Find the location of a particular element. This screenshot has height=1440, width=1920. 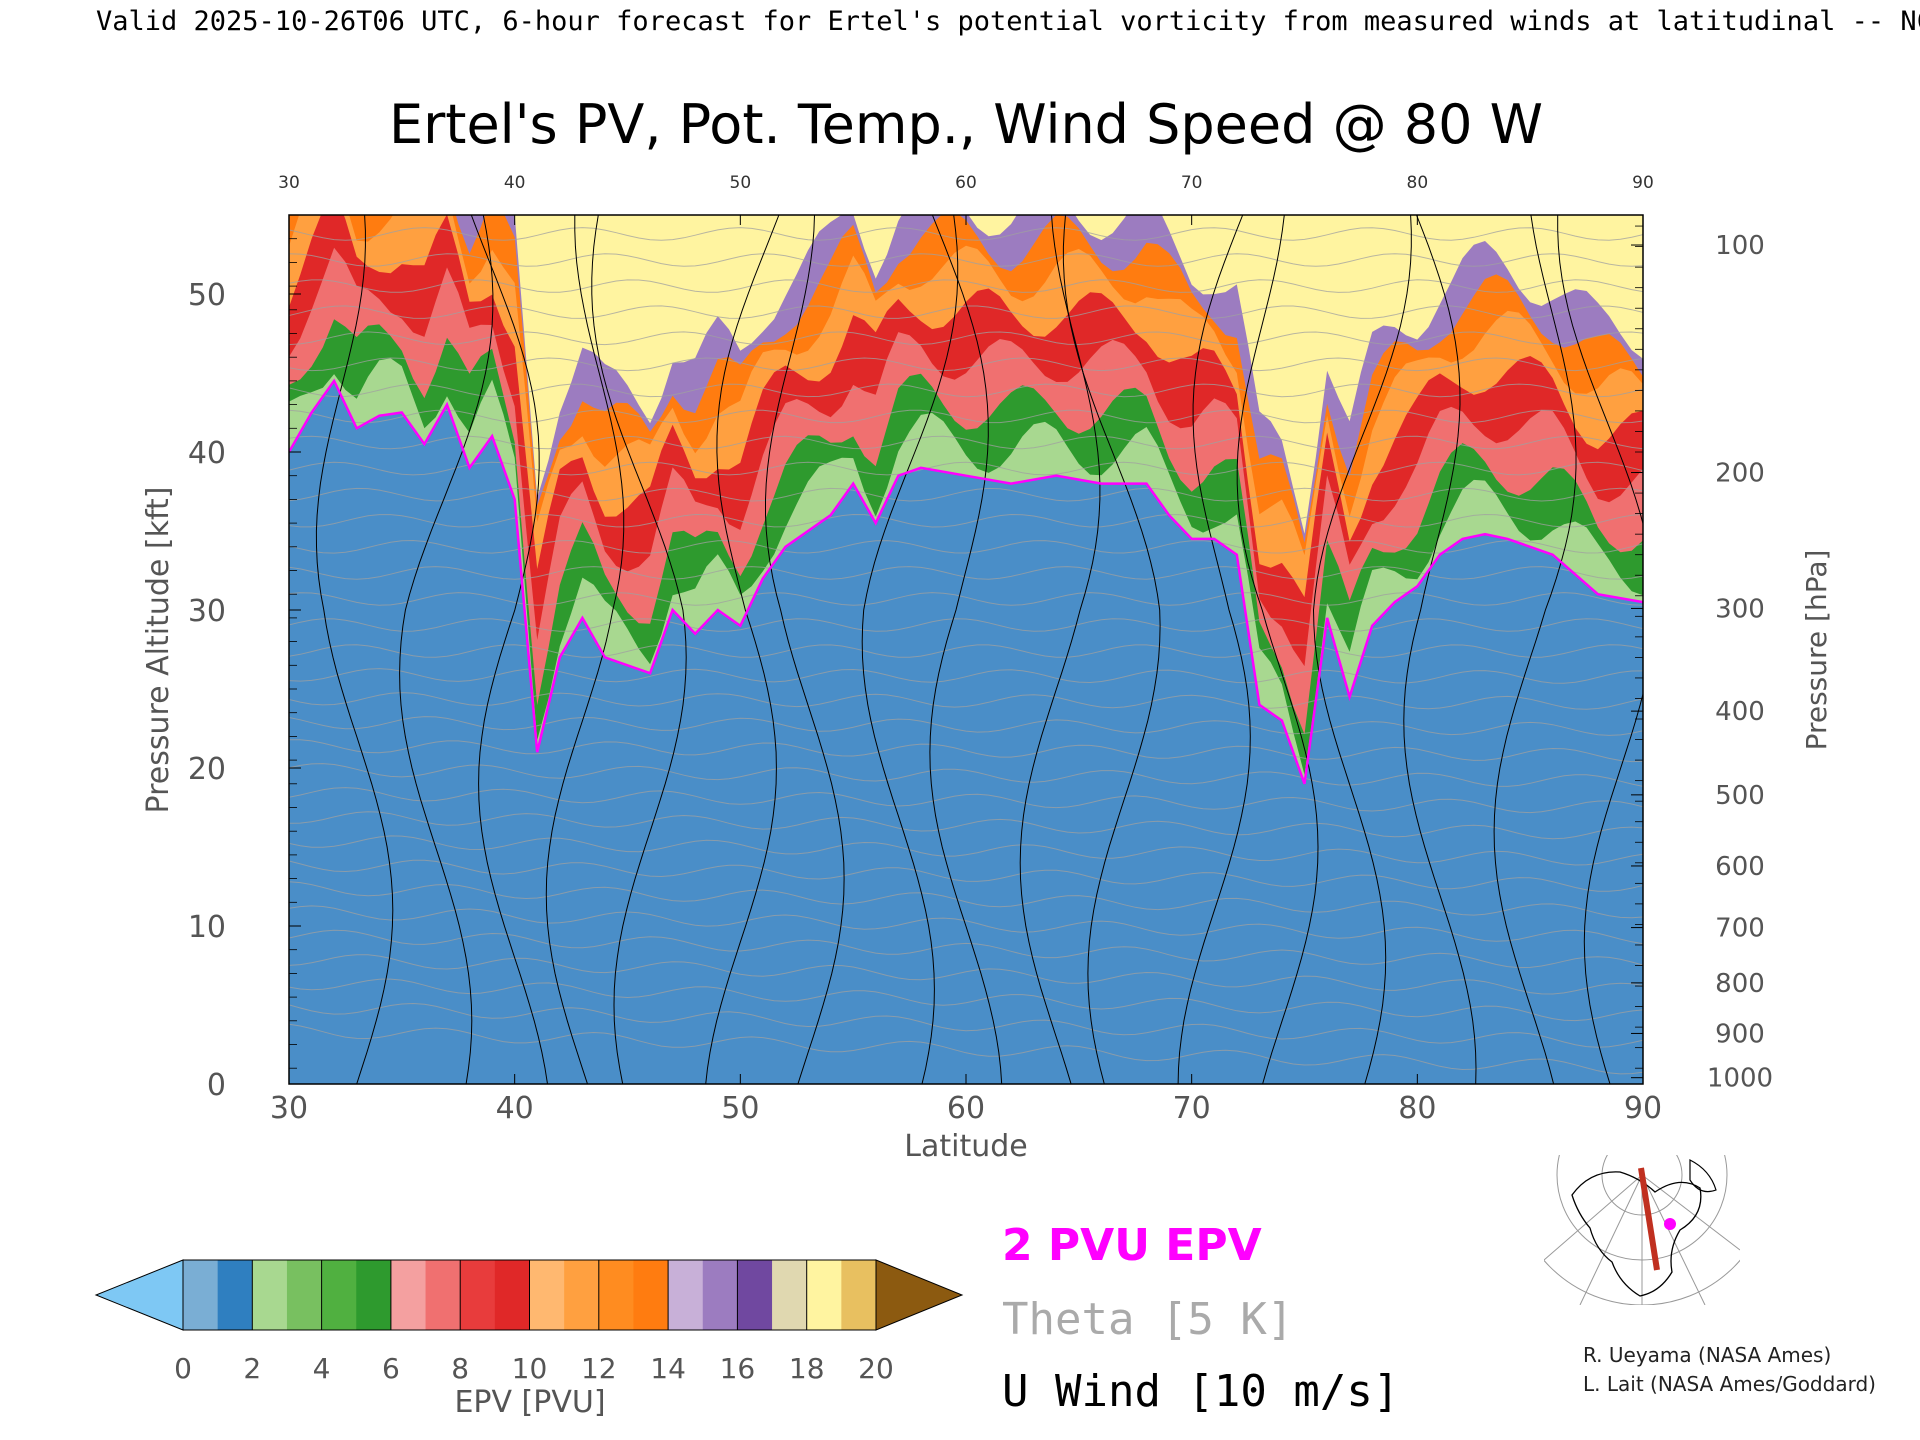

colorbar-tick-label: 2 is located at coordinates (252, 1368).